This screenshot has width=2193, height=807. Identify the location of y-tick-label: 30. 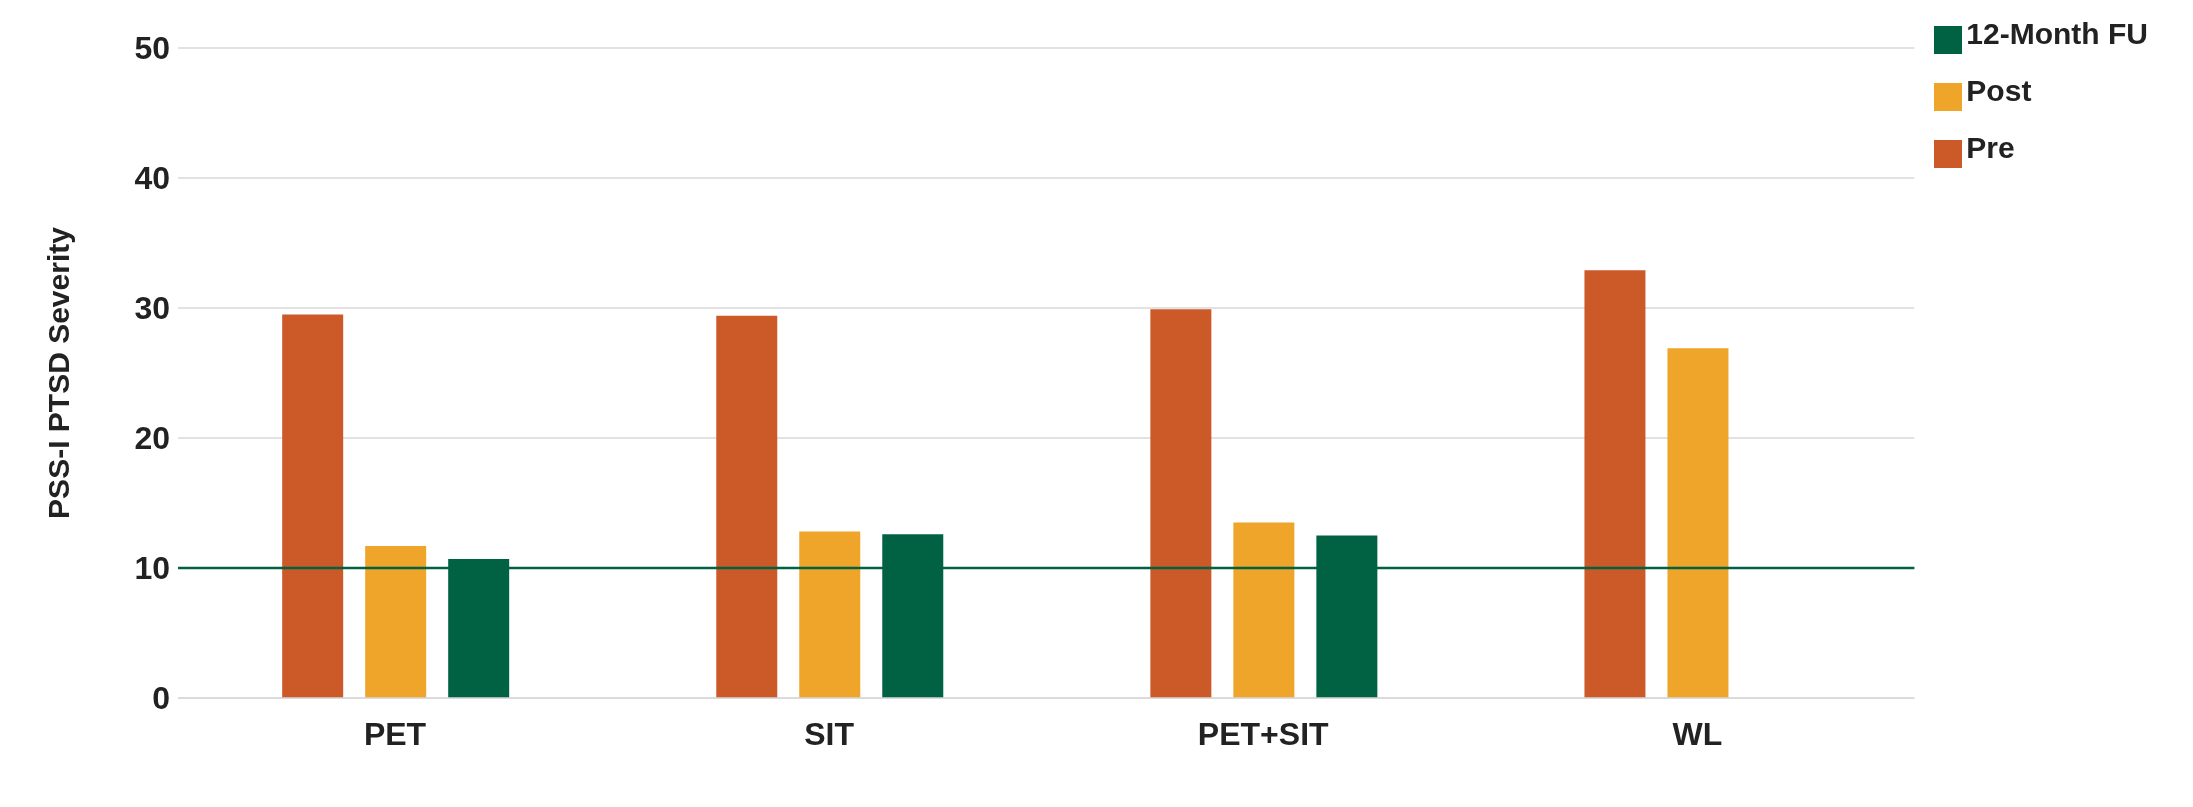
(152, 308).